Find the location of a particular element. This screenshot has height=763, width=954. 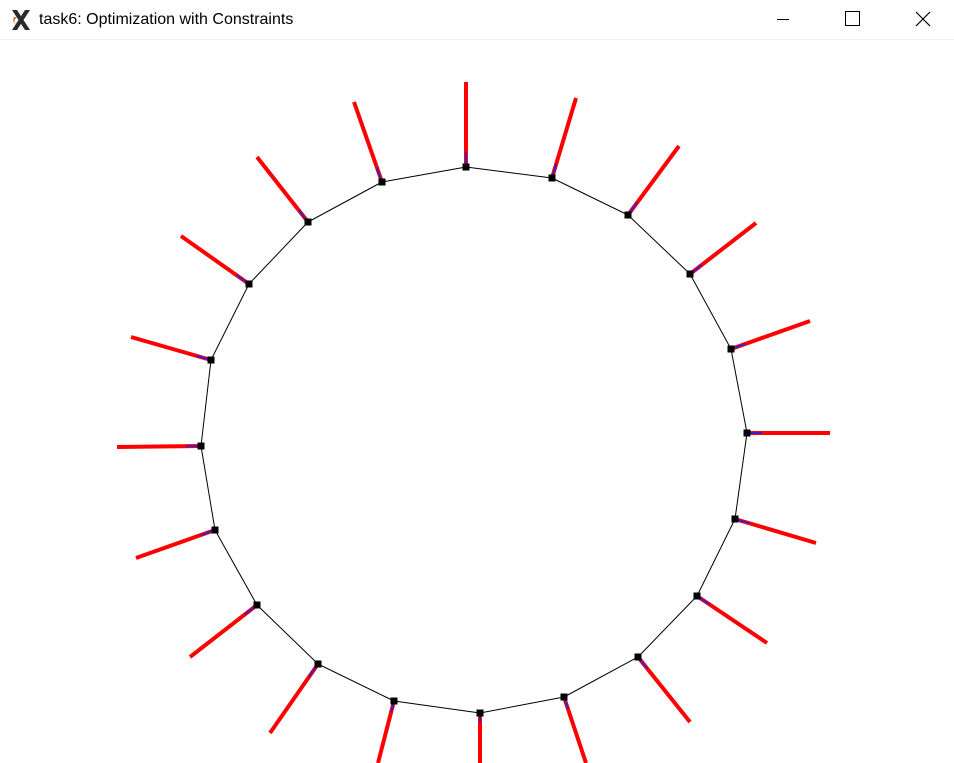

minimize-button is located at coordinates (783, 20).